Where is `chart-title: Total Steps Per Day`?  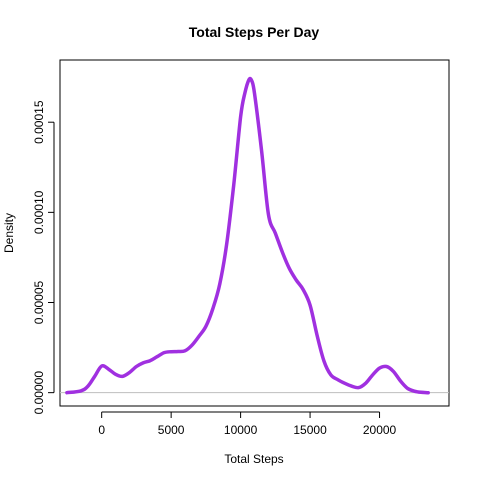 chart-title: Total Steps Per Day is located at coordinates (254, 32).